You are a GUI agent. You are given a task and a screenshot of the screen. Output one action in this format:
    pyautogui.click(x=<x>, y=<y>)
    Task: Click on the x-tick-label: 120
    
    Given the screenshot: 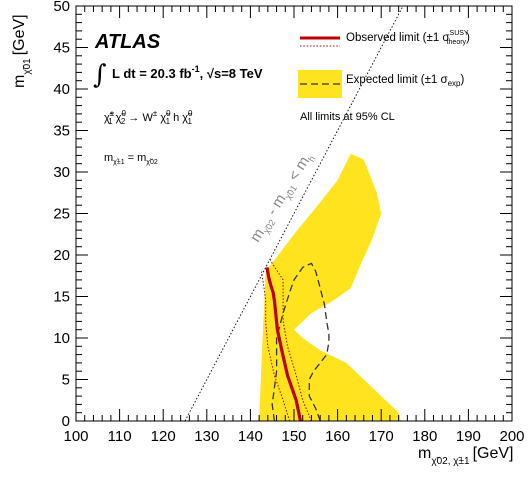 What is the action you would take?
    pyautogui.click(x=163, y=436)
    